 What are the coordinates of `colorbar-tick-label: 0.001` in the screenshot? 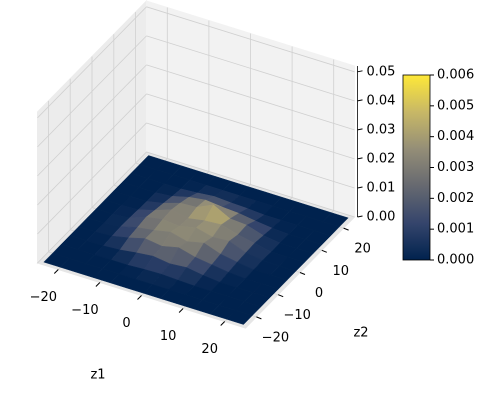 It's located at (455, 229).